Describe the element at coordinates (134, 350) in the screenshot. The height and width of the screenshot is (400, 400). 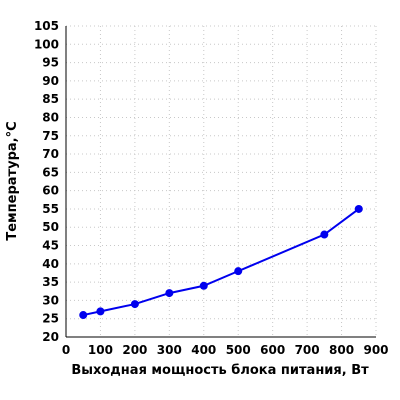
I see `x-tick-label: 200` at that location.